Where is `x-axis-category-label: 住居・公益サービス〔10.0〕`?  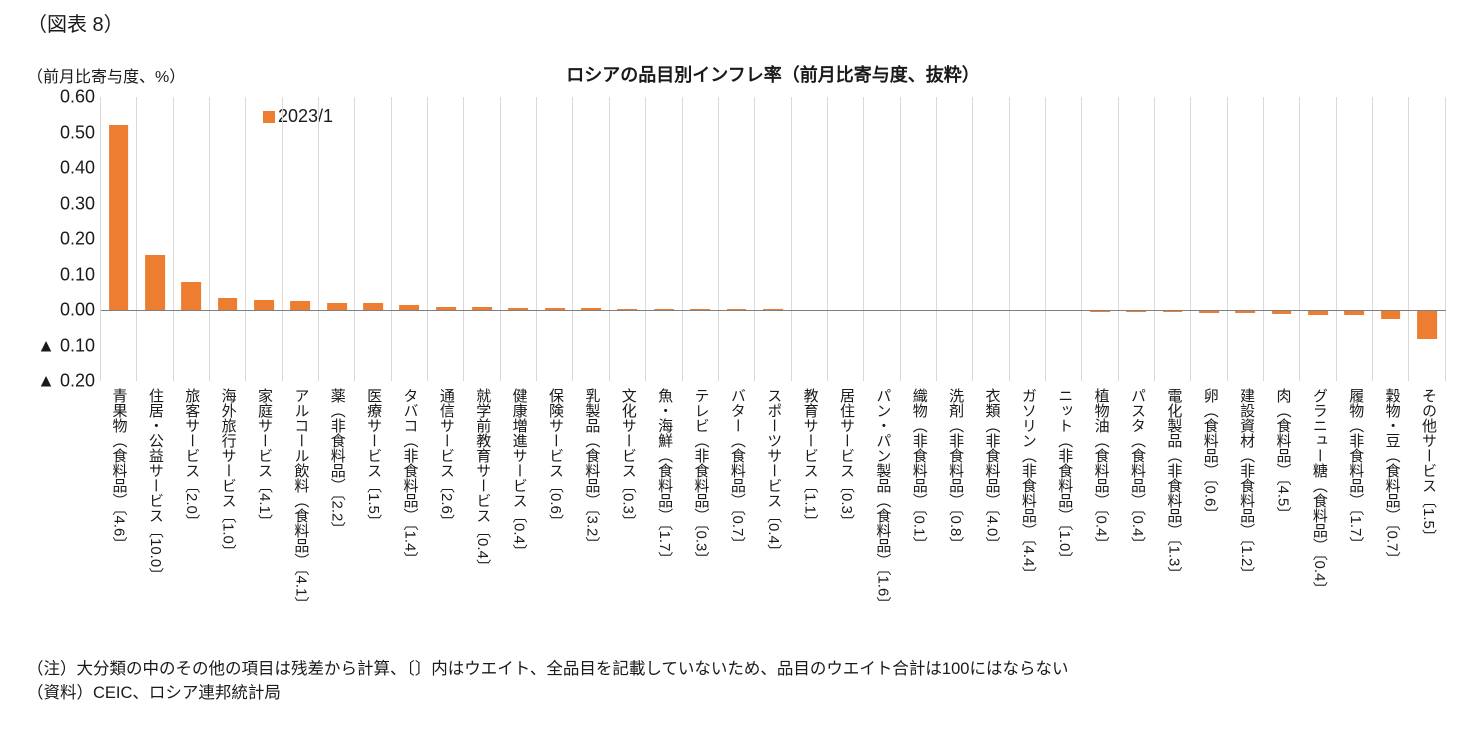 x-axis-category-label: 住居・公益サービス〔10.0〕 is located at coordinates (155, 485).